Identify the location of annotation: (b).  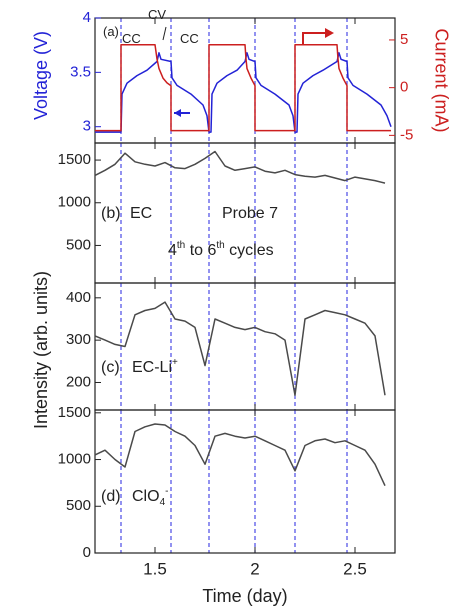
(111, 213).